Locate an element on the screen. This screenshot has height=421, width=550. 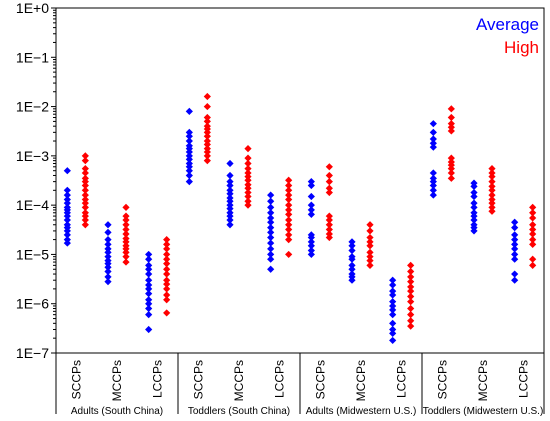
x-tick-label: SCCPs is located at coordinates (198, 379).